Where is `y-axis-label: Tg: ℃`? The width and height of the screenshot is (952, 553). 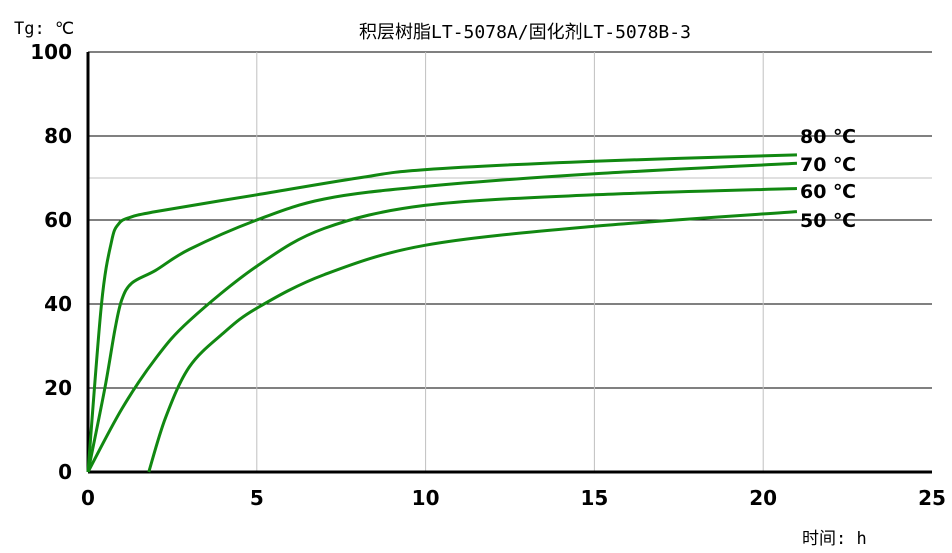
y-axis-label: Tg: ℃ is located at coordinates (44, 29).